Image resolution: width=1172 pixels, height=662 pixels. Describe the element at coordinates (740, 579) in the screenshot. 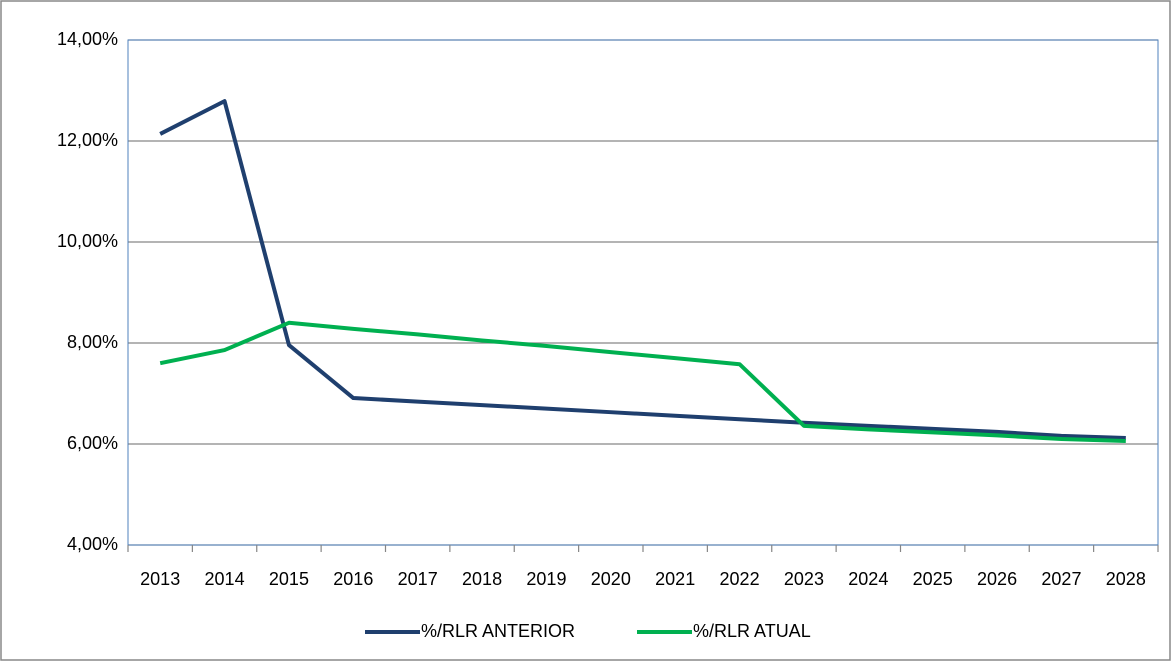

I see `x-tick-label: 2022` at that location.